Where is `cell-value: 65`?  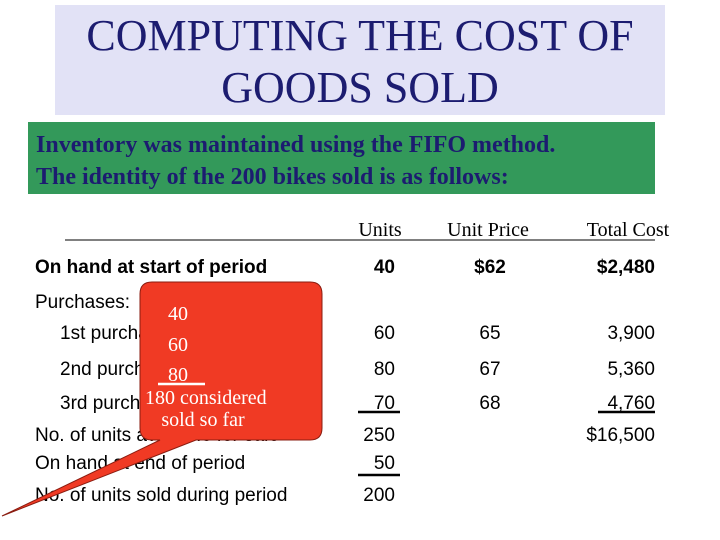 cell-value: 65 is located at coordinates (489, 333).